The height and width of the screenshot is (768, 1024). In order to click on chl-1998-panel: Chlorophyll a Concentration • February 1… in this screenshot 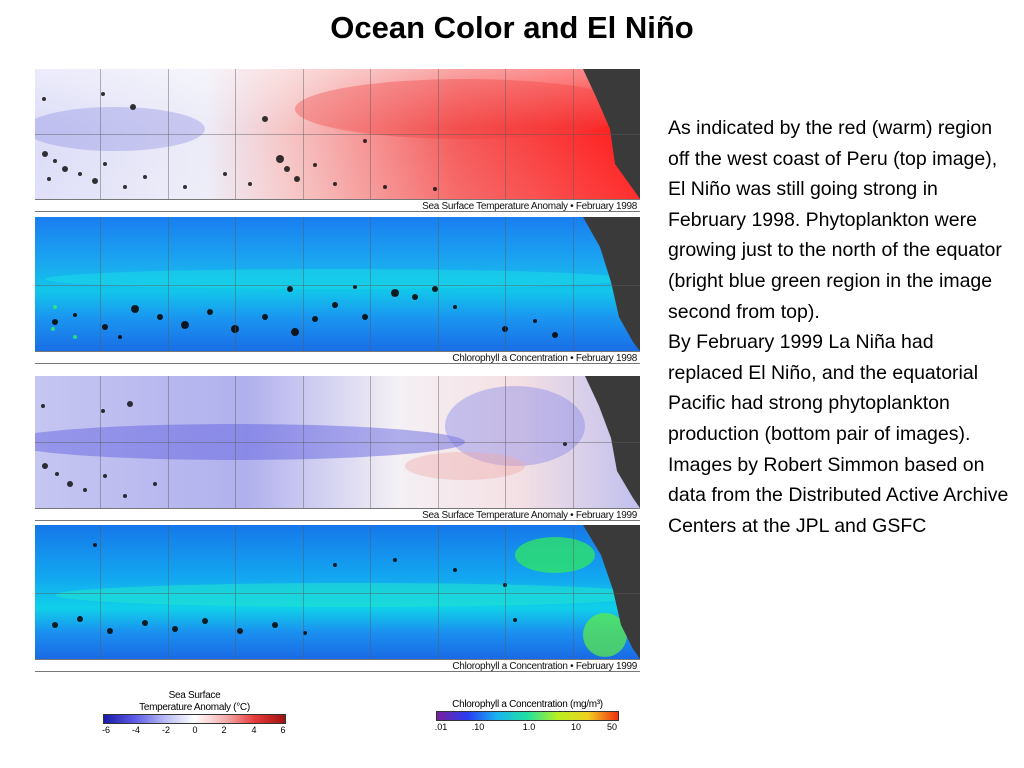, I will do `click(337, 290)`.